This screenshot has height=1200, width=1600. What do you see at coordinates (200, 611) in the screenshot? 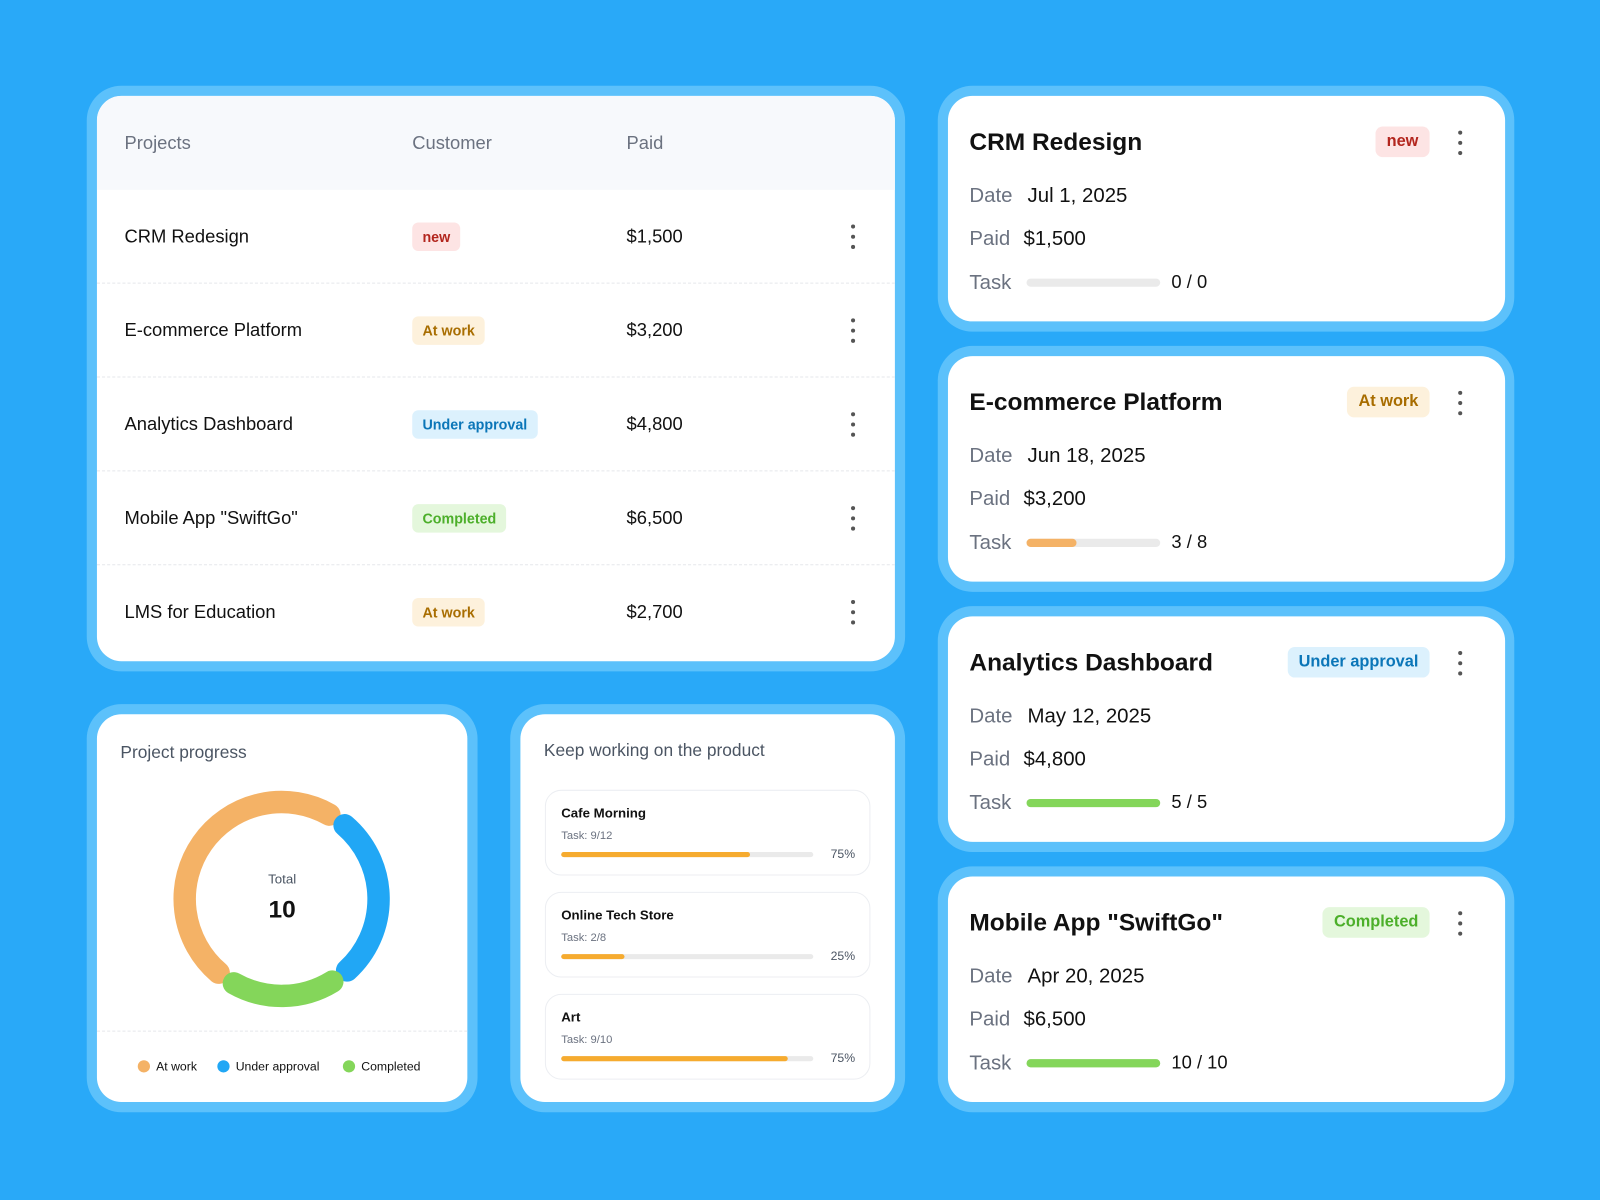
I see `project-name: LMS for Education` at bounding box center [200, 611].